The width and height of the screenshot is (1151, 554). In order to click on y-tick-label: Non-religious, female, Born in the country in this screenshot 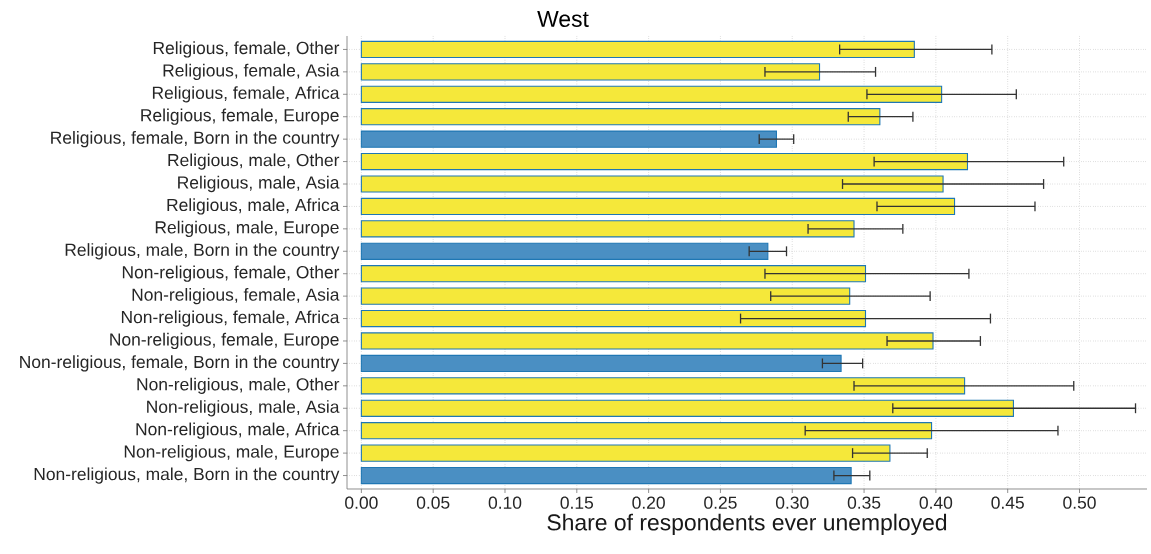, I will do `click(180, 363)`.